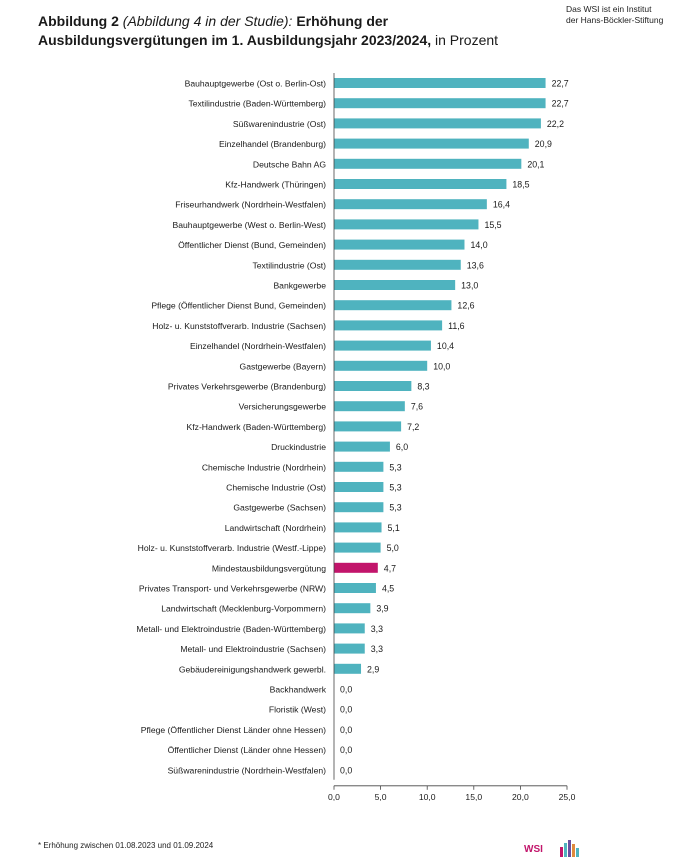  What do you see at coordinates (423, 387) in the screenshot?
I see `value-label: 8,3` at bounding box center [423, 387].